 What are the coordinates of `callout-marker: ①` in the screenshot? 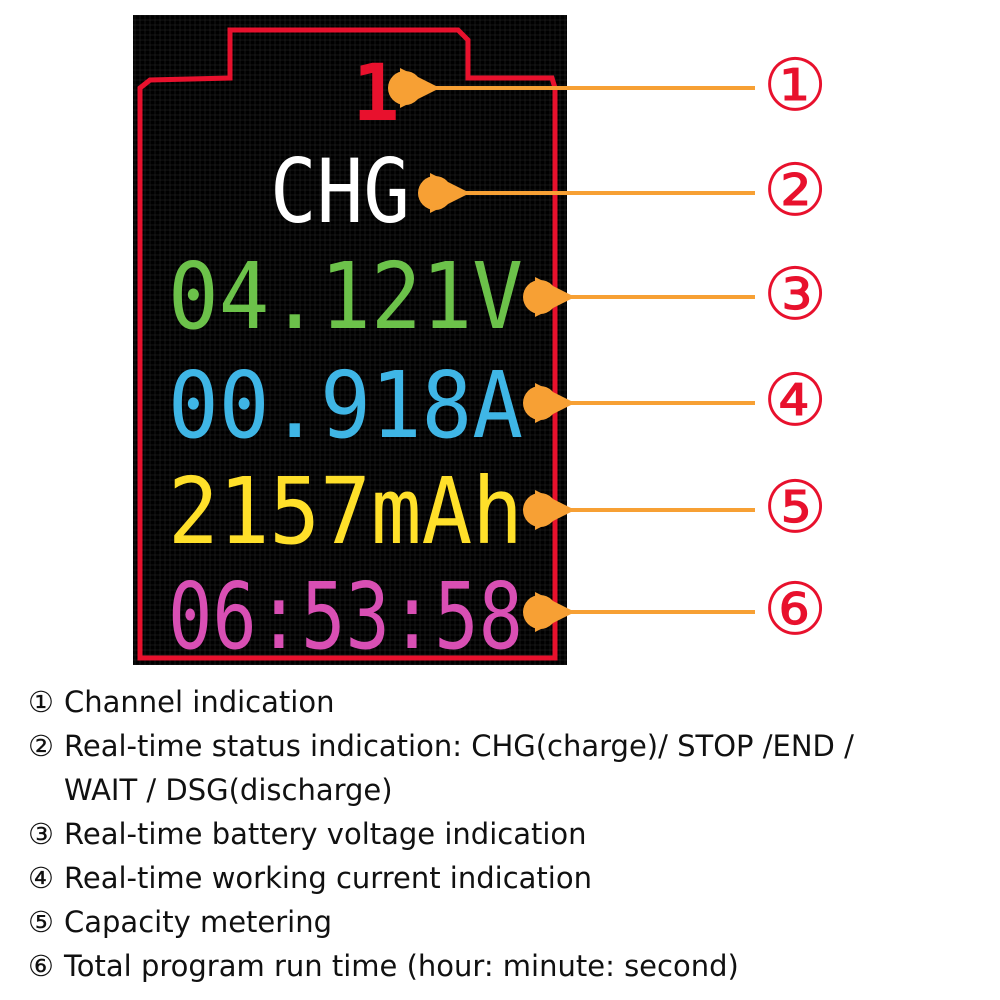 It's located at (795, 85).